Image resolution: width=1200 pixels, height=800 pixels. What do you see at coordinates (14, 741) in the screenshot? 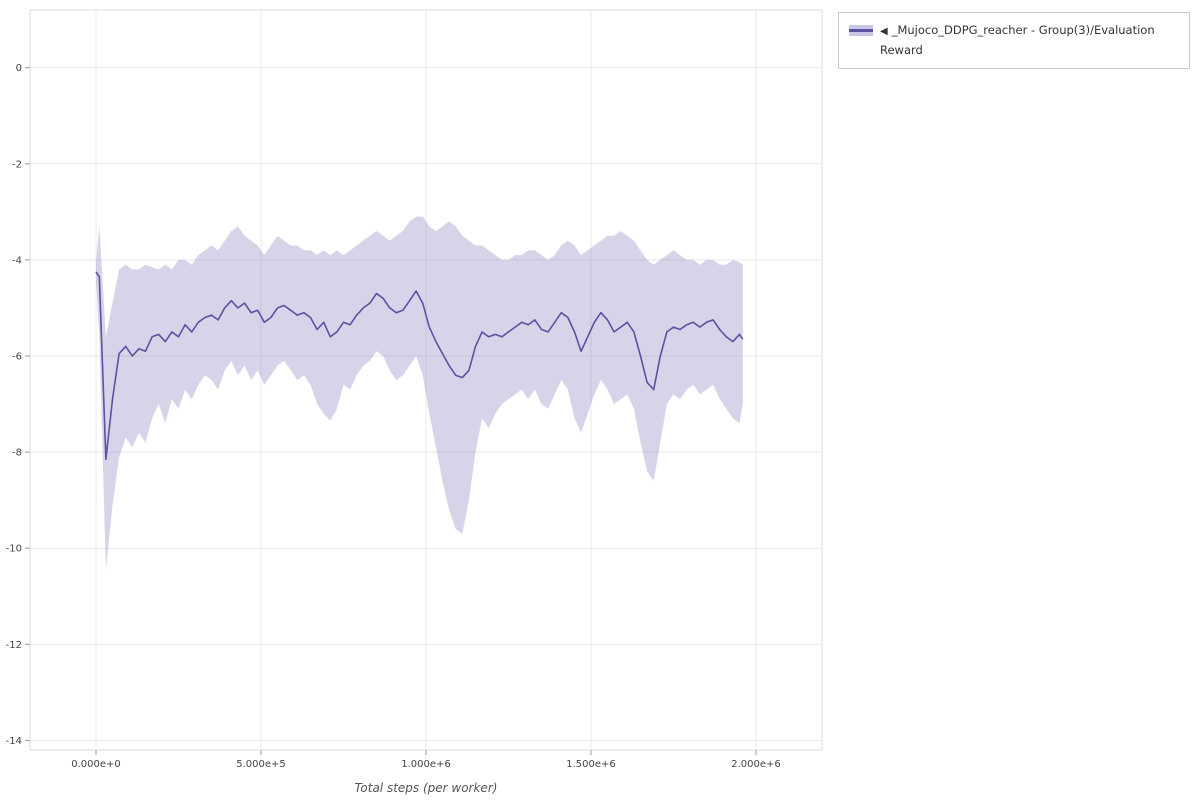
I see `y-tick-label: -14` at bounding box center [14, 741].